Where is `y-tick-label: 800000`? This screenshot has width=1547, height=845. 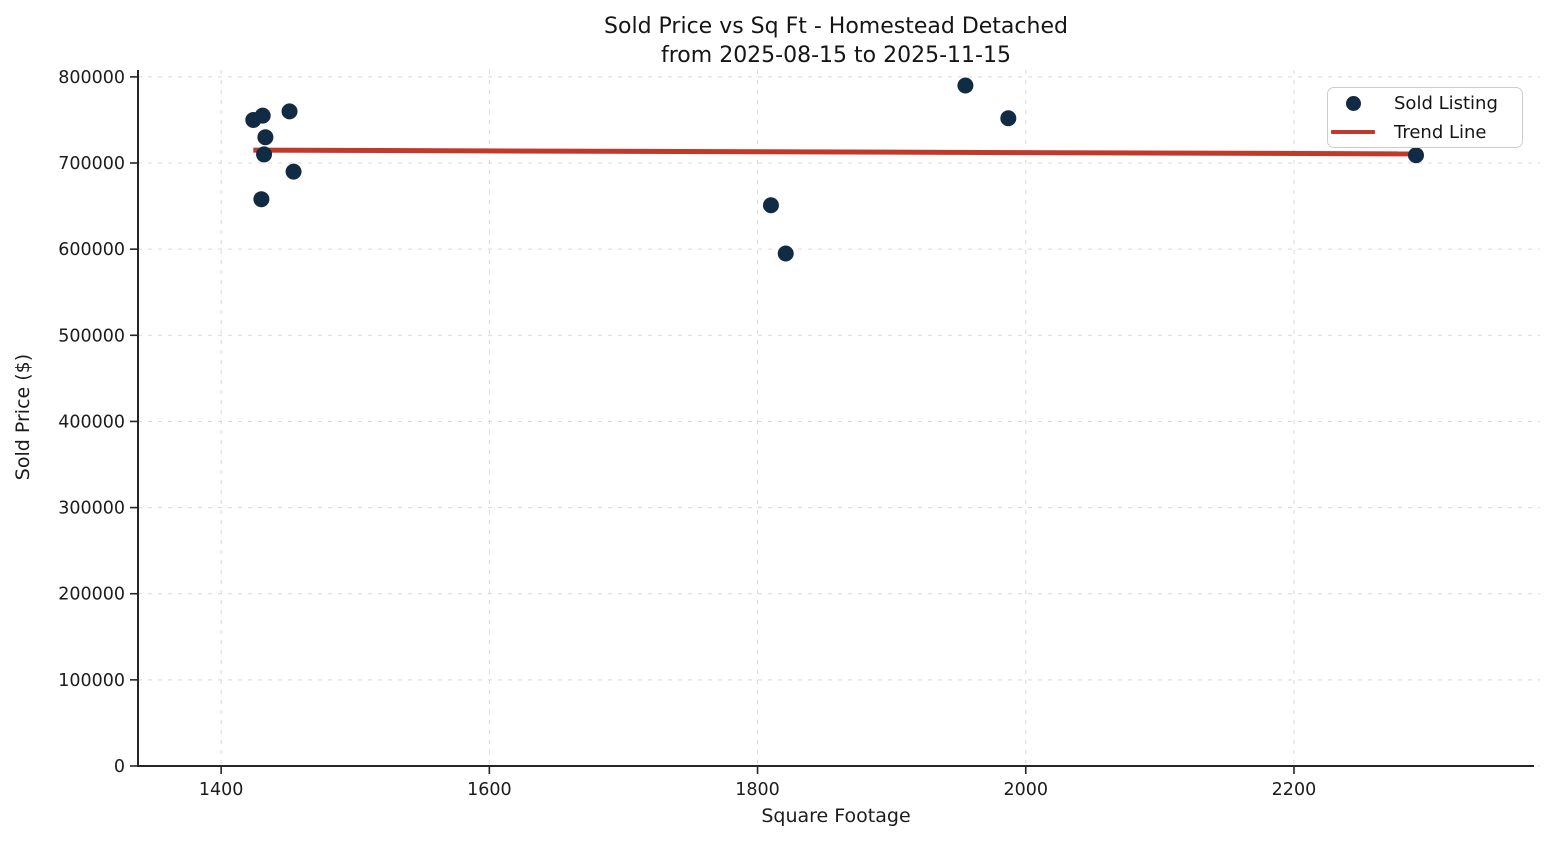
y-tick-label: 800000 is located at coordinates (91, 78).